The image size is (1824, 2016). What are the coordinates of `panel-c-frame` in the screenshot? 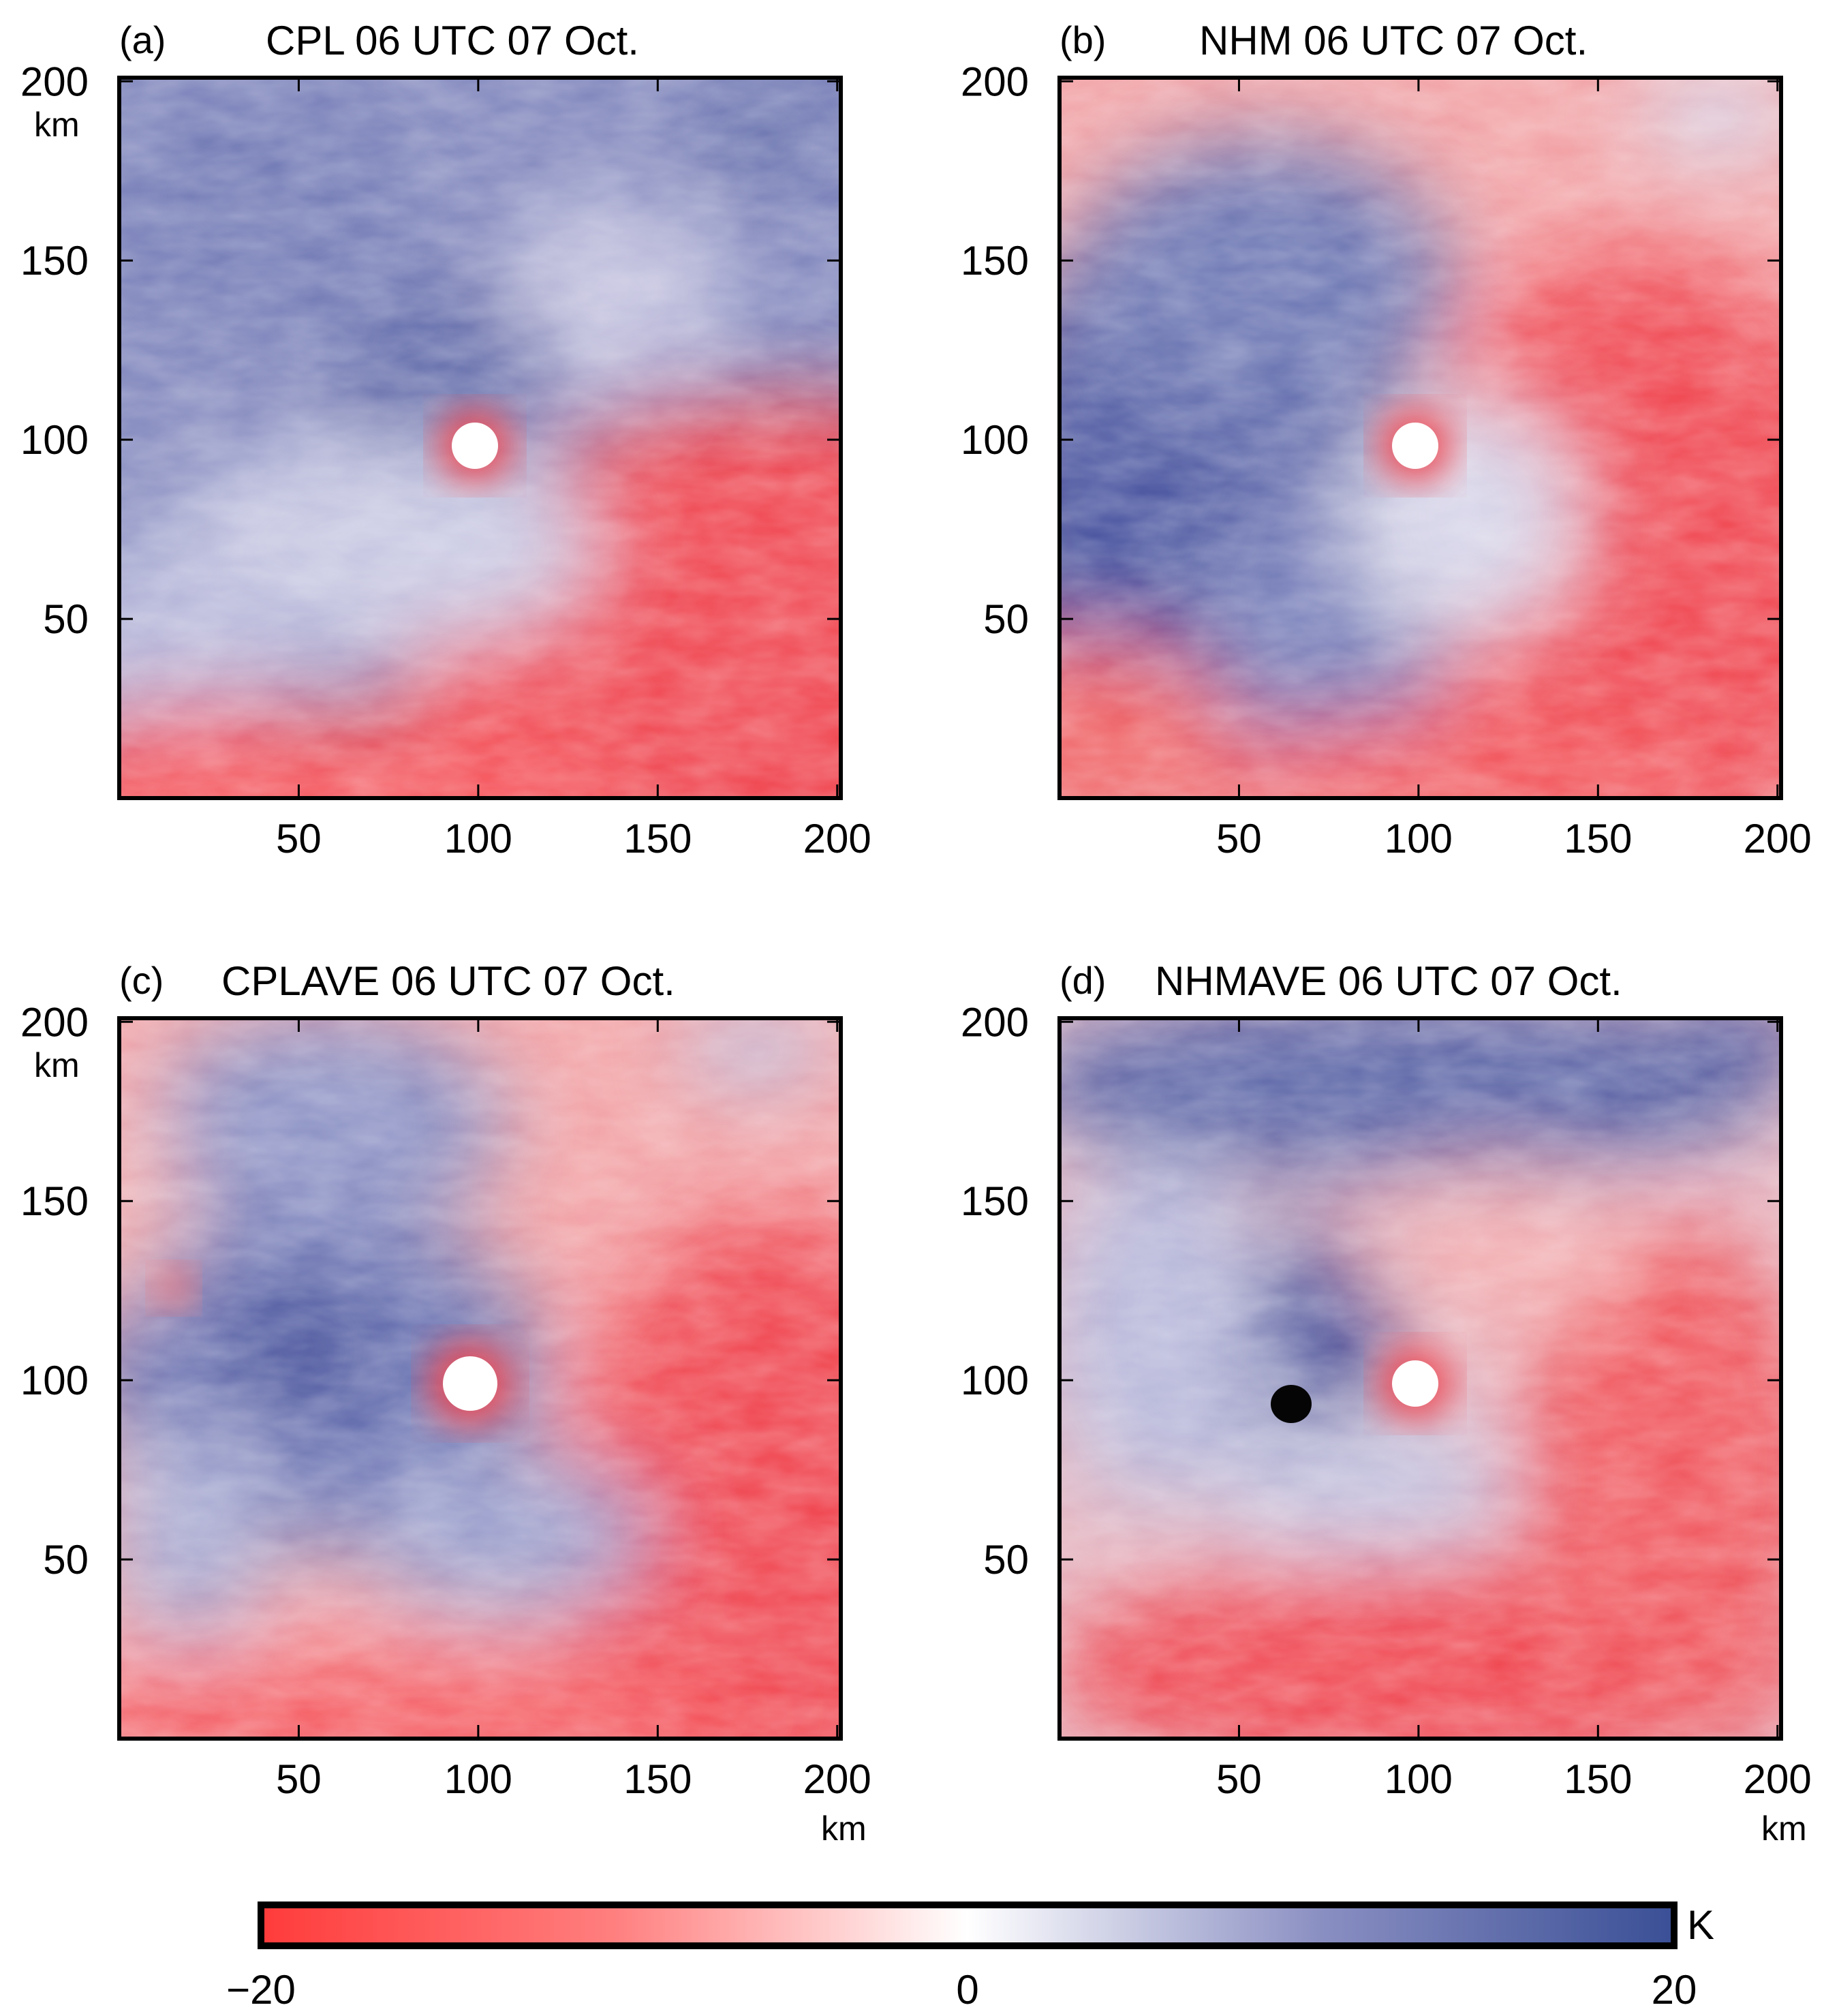 It's located at (480, 1378).